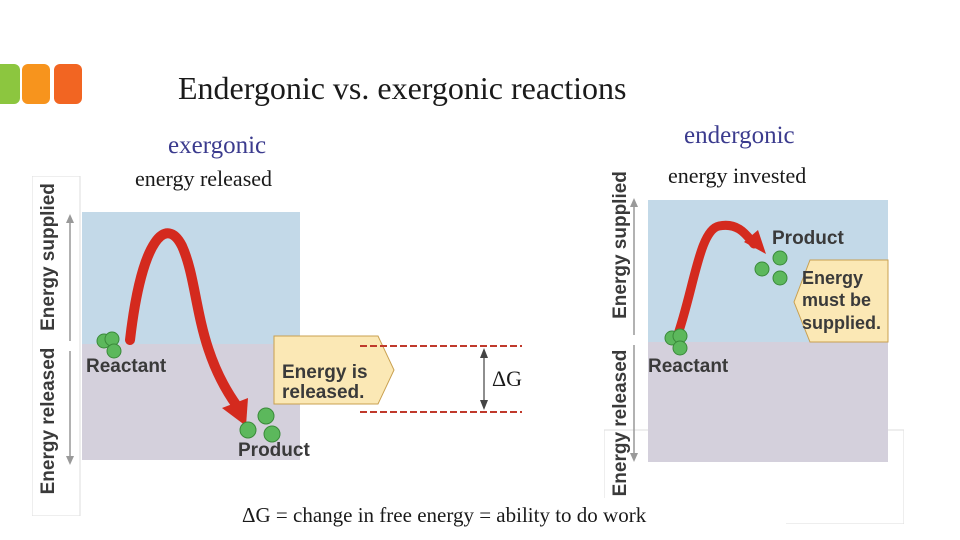 The width and height of the screenshot is (960, 540). I want to click on exergonic-reactant-molecule, so click(114, 351).